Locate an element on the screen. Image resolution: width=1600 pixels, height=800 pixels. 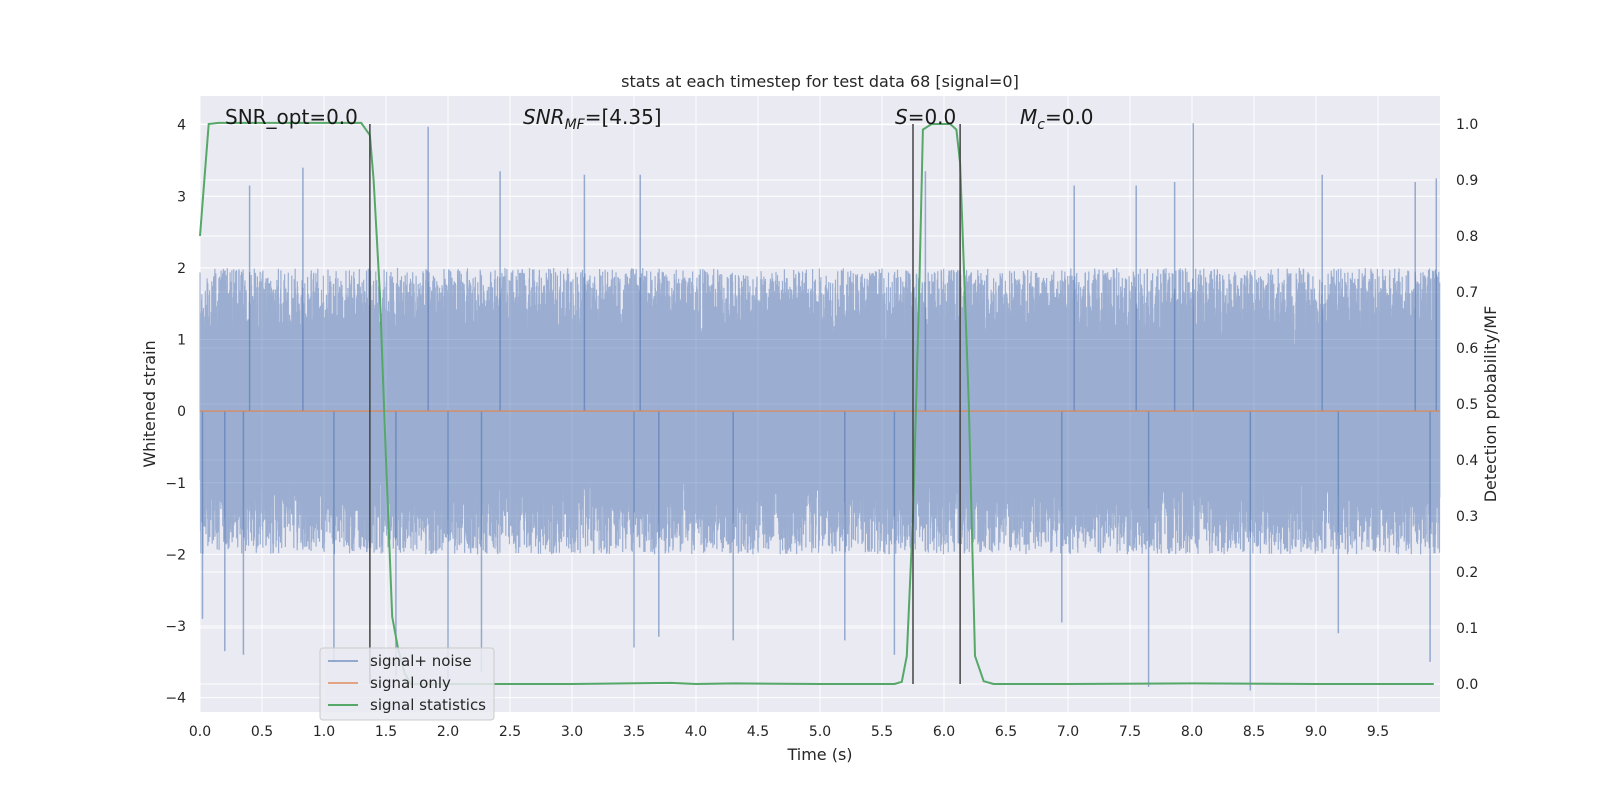
x-tick-label-15: 7.5 is located at coordinates (1130, 732).